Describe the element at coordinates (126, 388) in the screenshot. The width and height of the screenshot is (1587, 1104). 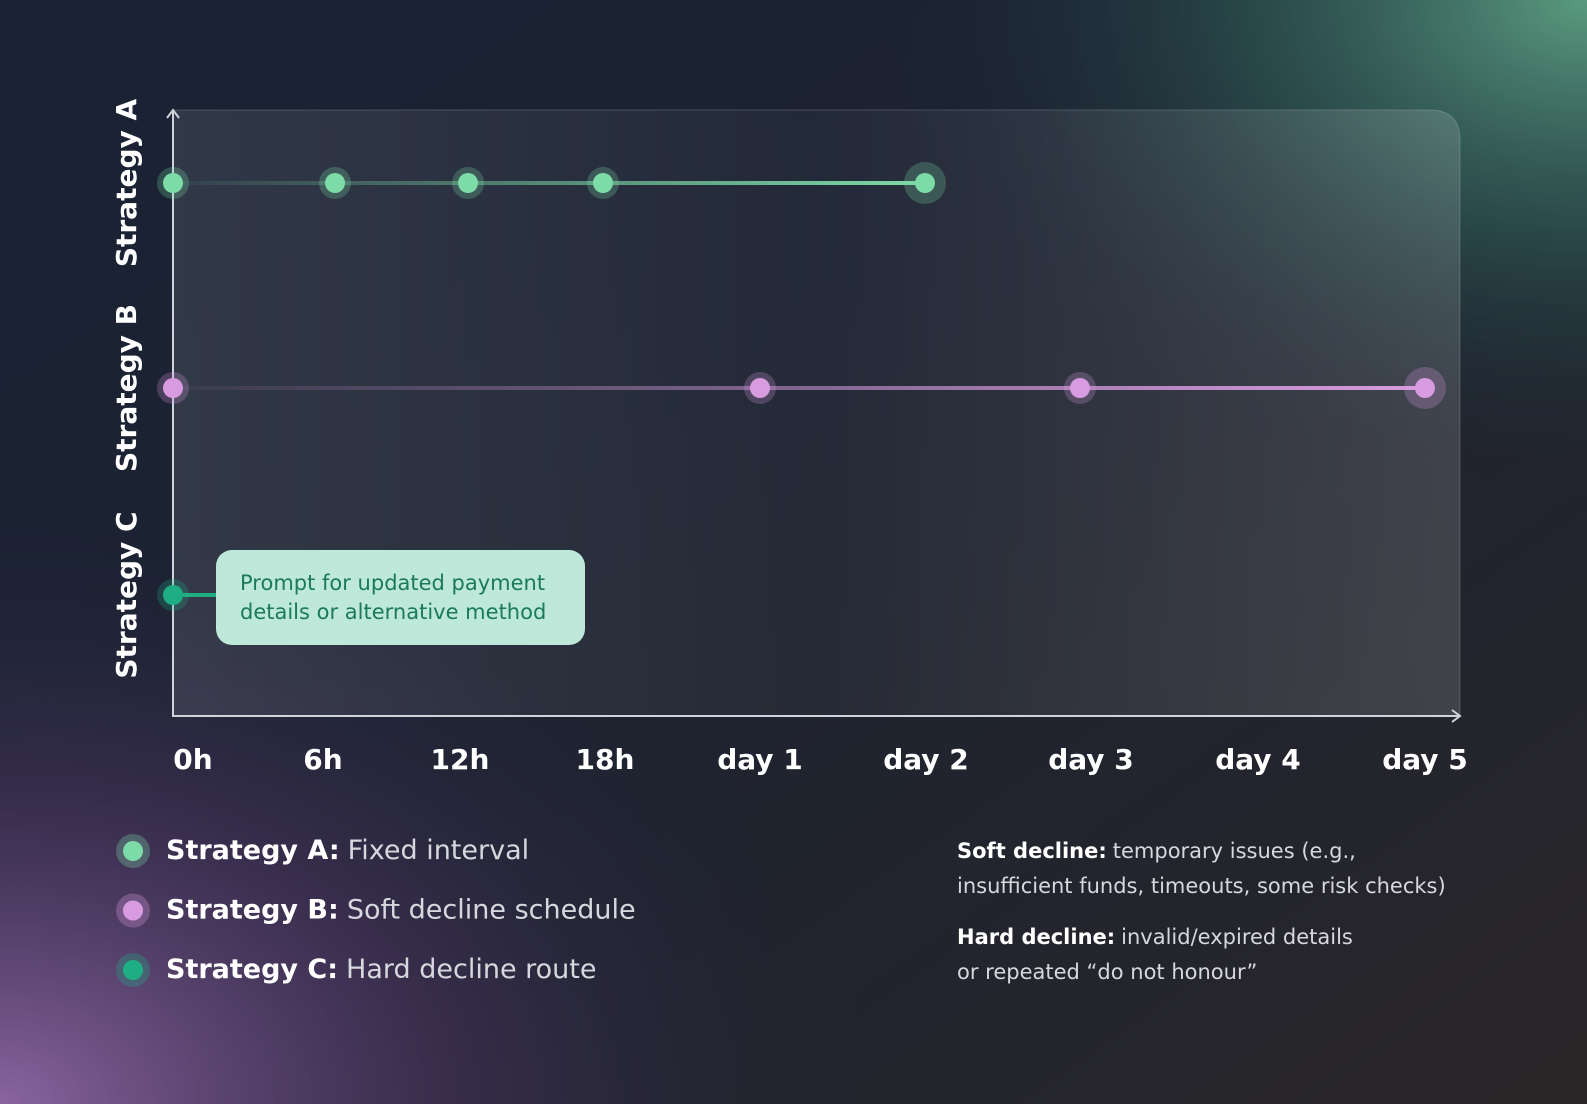
I see `y-label: Strategy B` at that location.